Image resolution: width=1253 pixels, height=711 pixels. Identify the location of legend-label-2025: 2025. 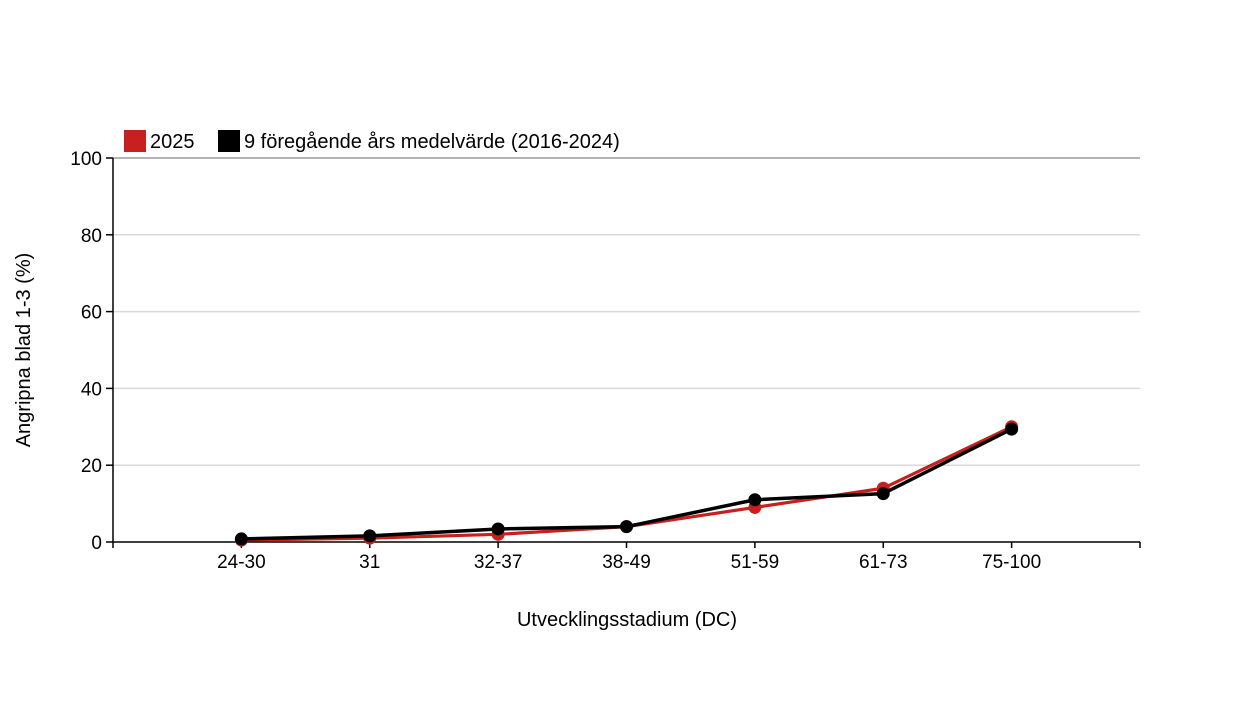
(172, 142).